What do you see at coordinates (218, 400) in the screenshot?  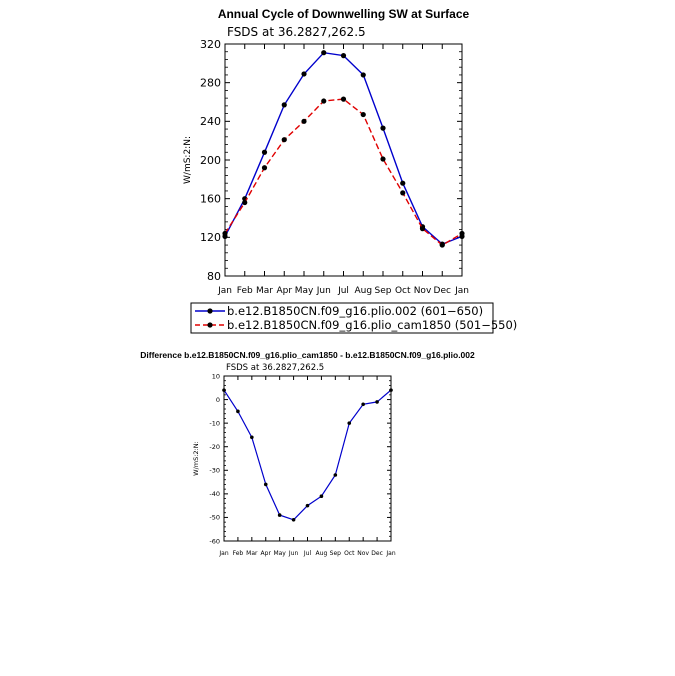 I see `y-tick-label: 0` at bounding box center [218, 400].